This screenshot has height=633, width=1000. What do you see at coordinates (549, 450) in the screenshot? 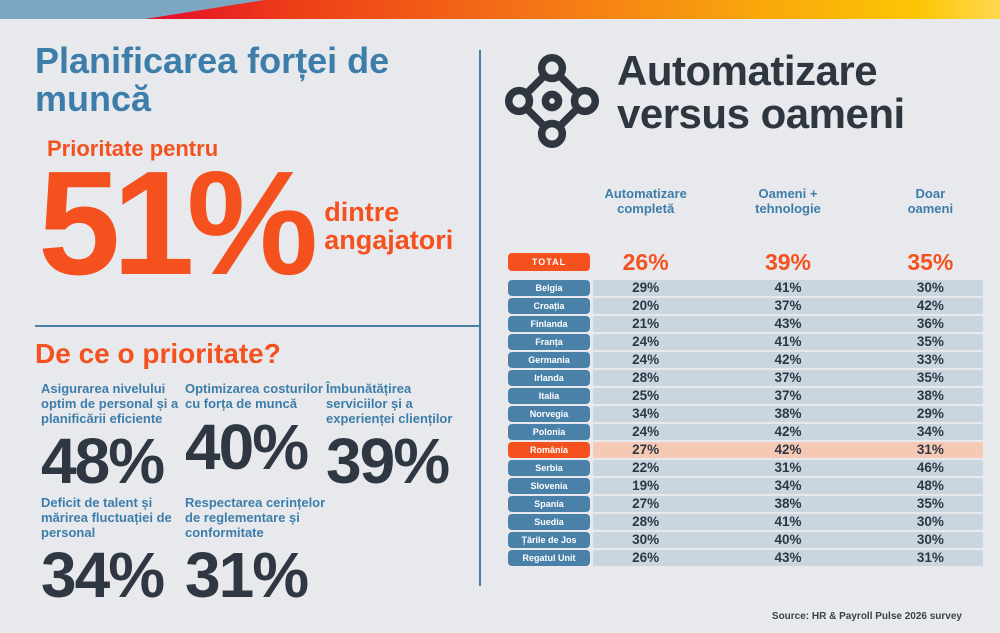
I see `country-badge: România` at bounding box center [549, 450].